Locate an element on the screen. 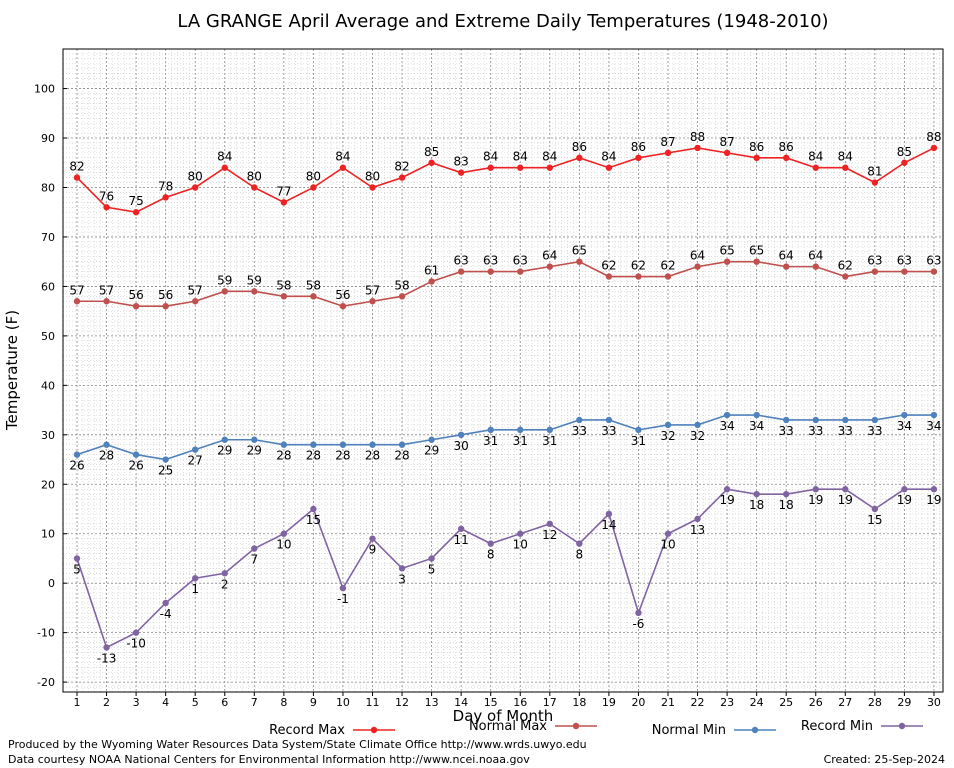 The height and width of the screenshot is (768, 954). record-min-data-label: 19 is located at coordinates (933, 500).